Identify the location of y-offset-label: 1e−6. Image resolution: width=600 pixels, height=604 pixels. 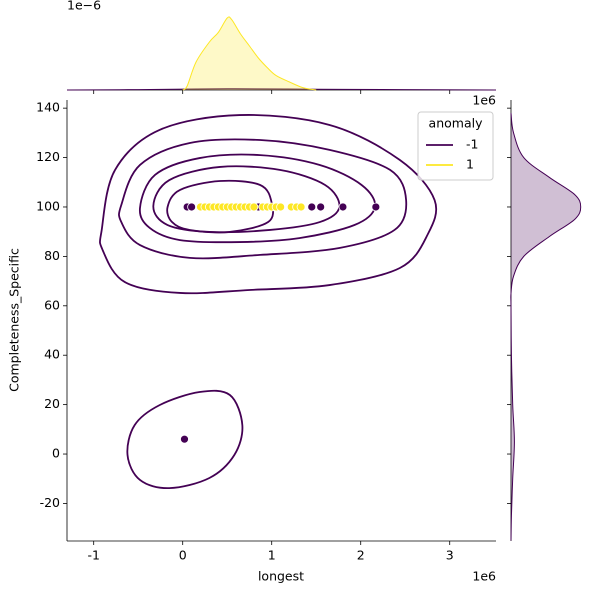
(84, 6).